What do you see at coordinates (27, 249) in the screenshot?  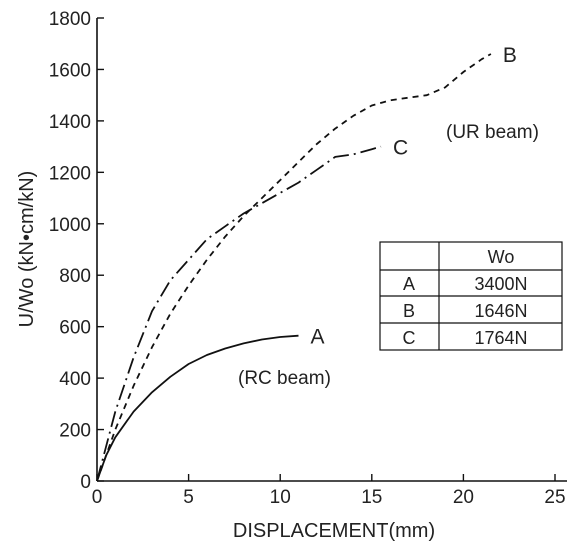 I see `y-axis-title: U/Wo (kN•cm/kN)` at bounding box center [27, 249].